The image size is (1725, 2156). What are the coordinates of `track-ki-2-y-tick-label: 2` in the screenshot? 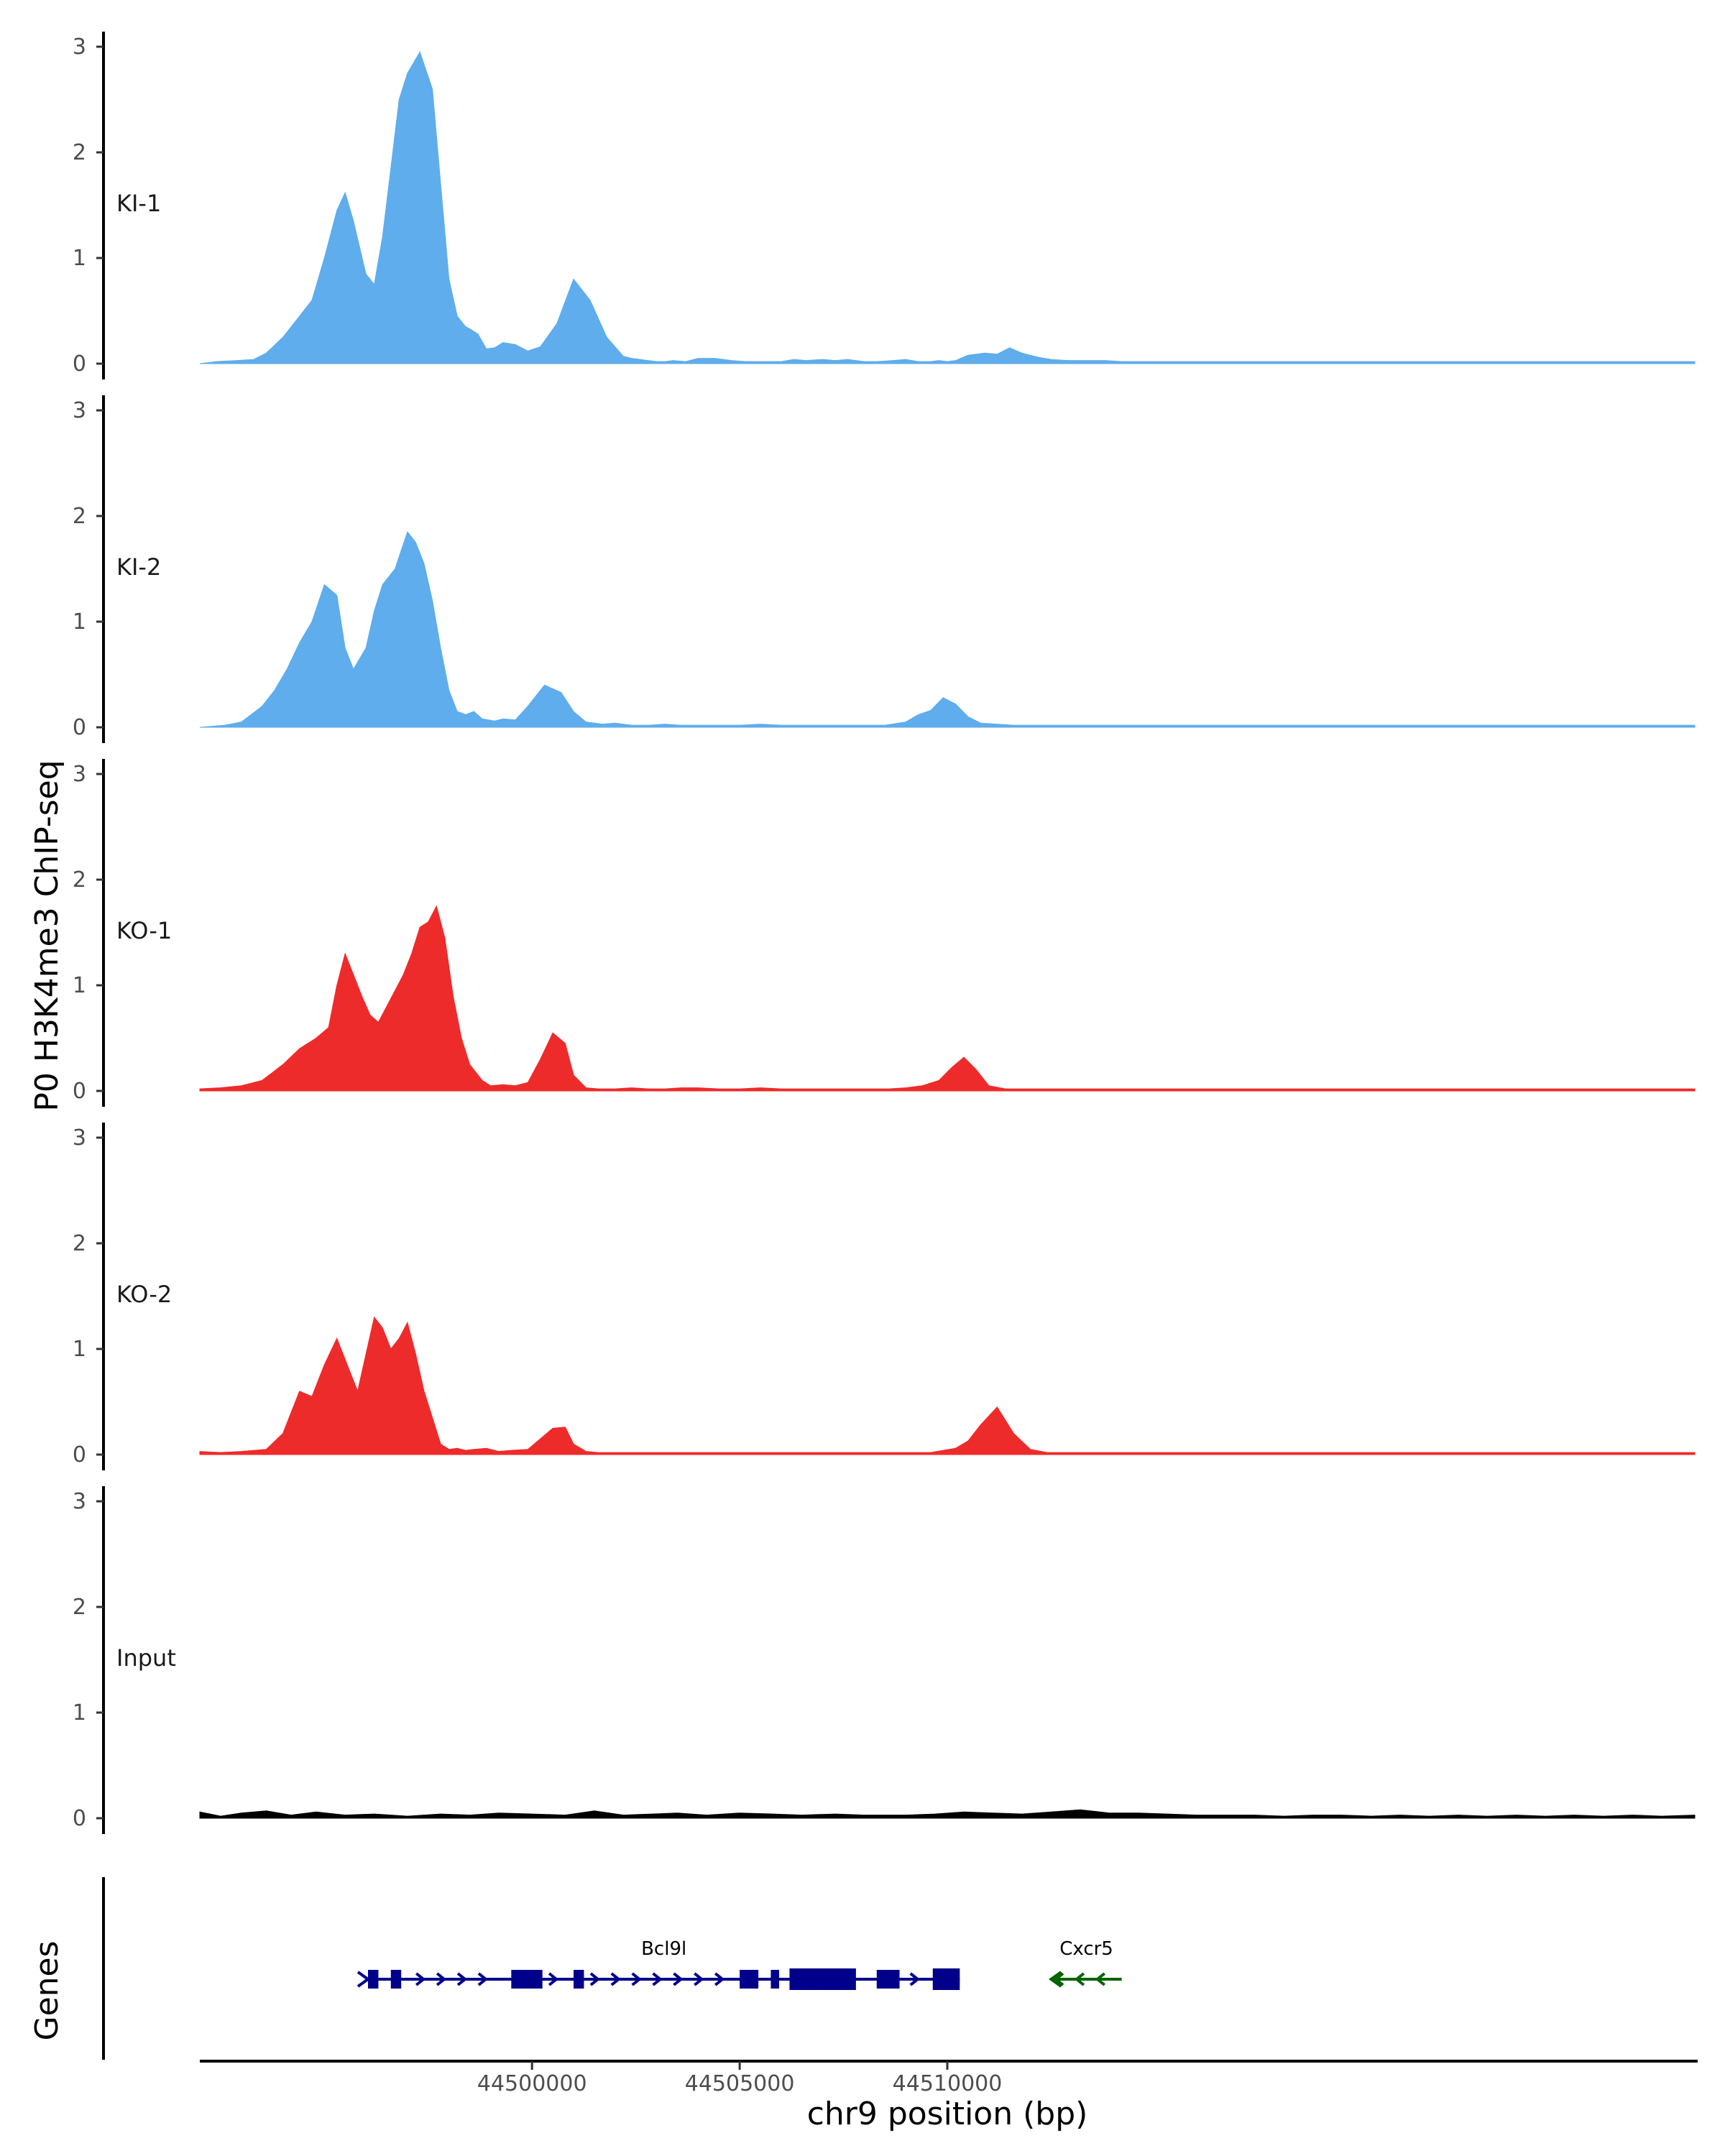 It's located at (79, 516).